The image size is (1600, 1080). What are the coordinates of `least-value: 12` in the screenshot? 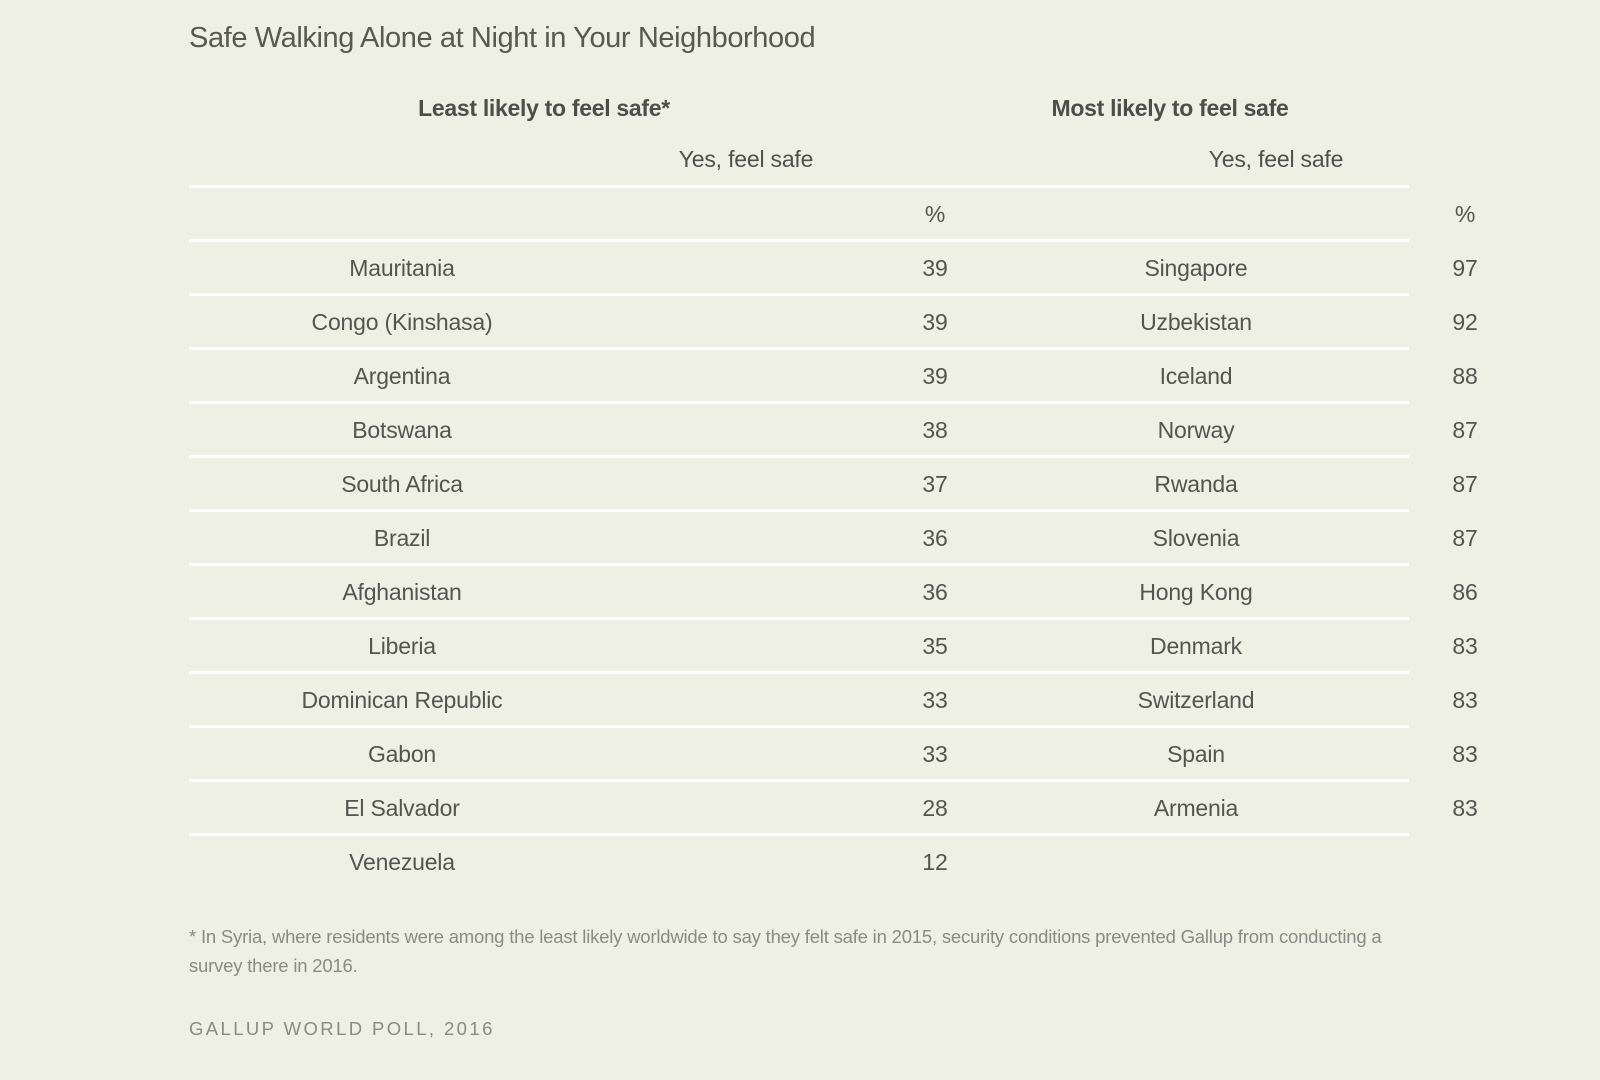 It's located at (935, 862).